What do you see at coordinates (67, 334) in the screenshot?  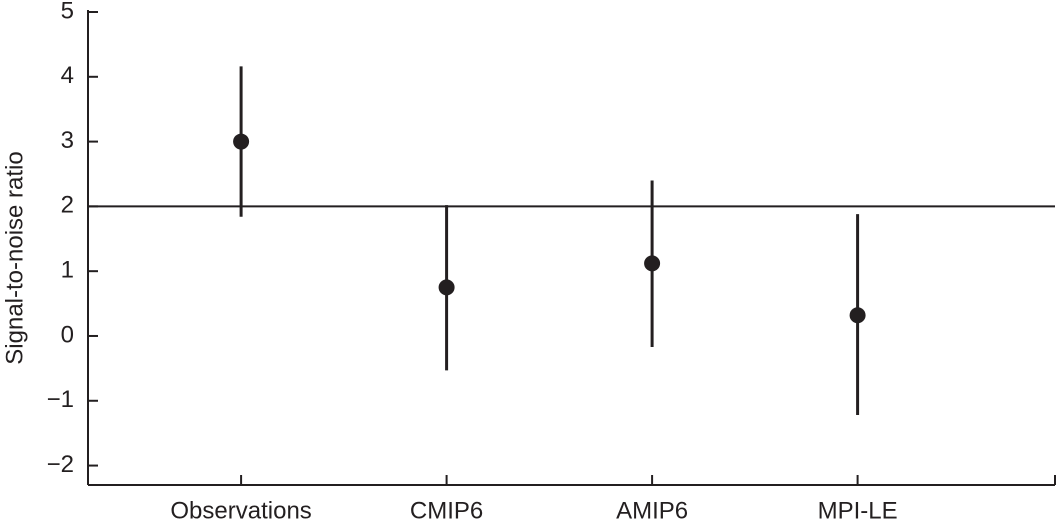 I see `y-tick-label: 0` at bounding box center [67, 334].